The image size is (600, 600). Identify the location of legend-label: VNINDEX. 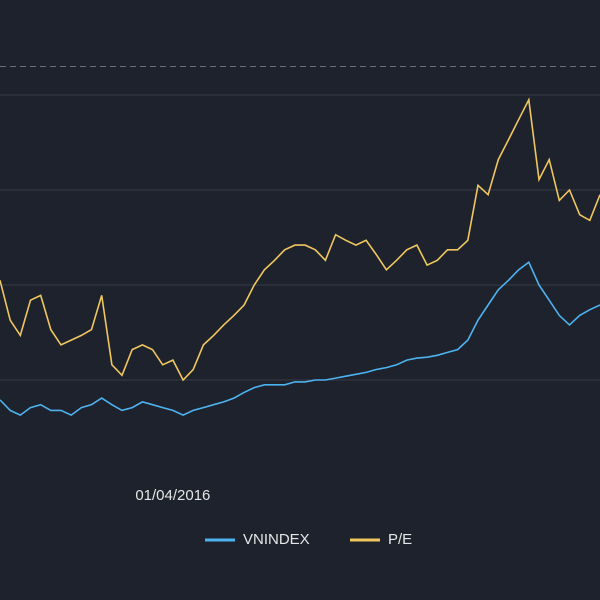
(276, 539).